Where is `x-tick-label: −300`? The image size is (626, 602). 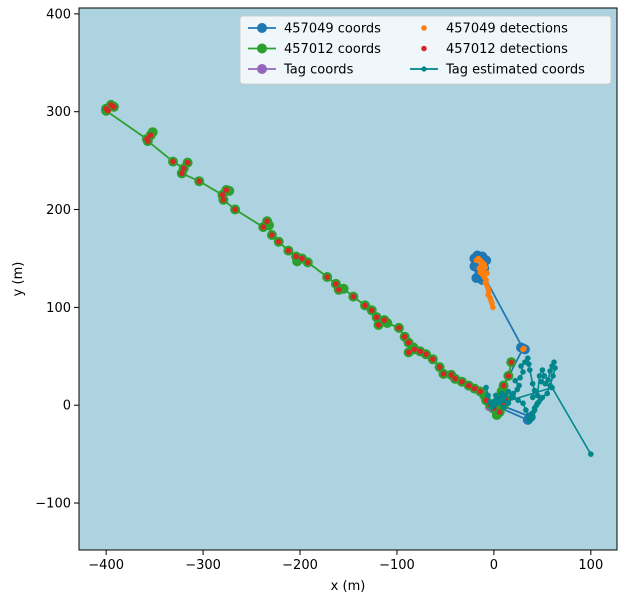
x-tick-label: −300 is located at coordinates (203, 565).